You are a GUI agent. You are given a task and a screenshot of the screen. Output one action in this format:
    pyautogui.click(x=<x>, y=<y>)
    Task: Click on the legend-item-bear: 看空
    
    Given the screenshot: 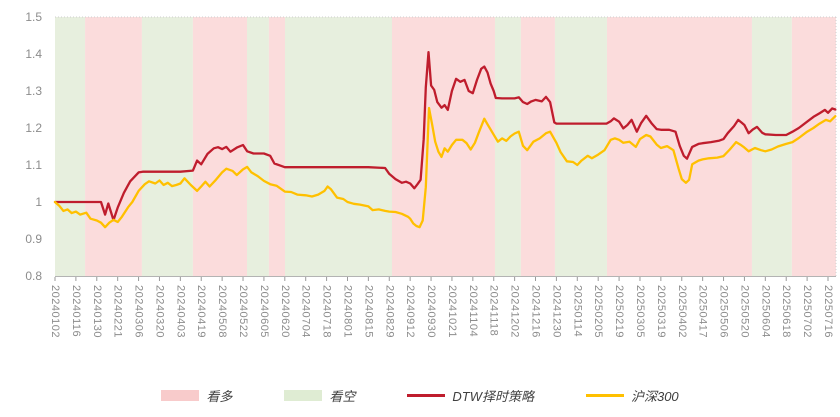 What is the action you would take?
    pyautogui.click(x=319, y=395)
    